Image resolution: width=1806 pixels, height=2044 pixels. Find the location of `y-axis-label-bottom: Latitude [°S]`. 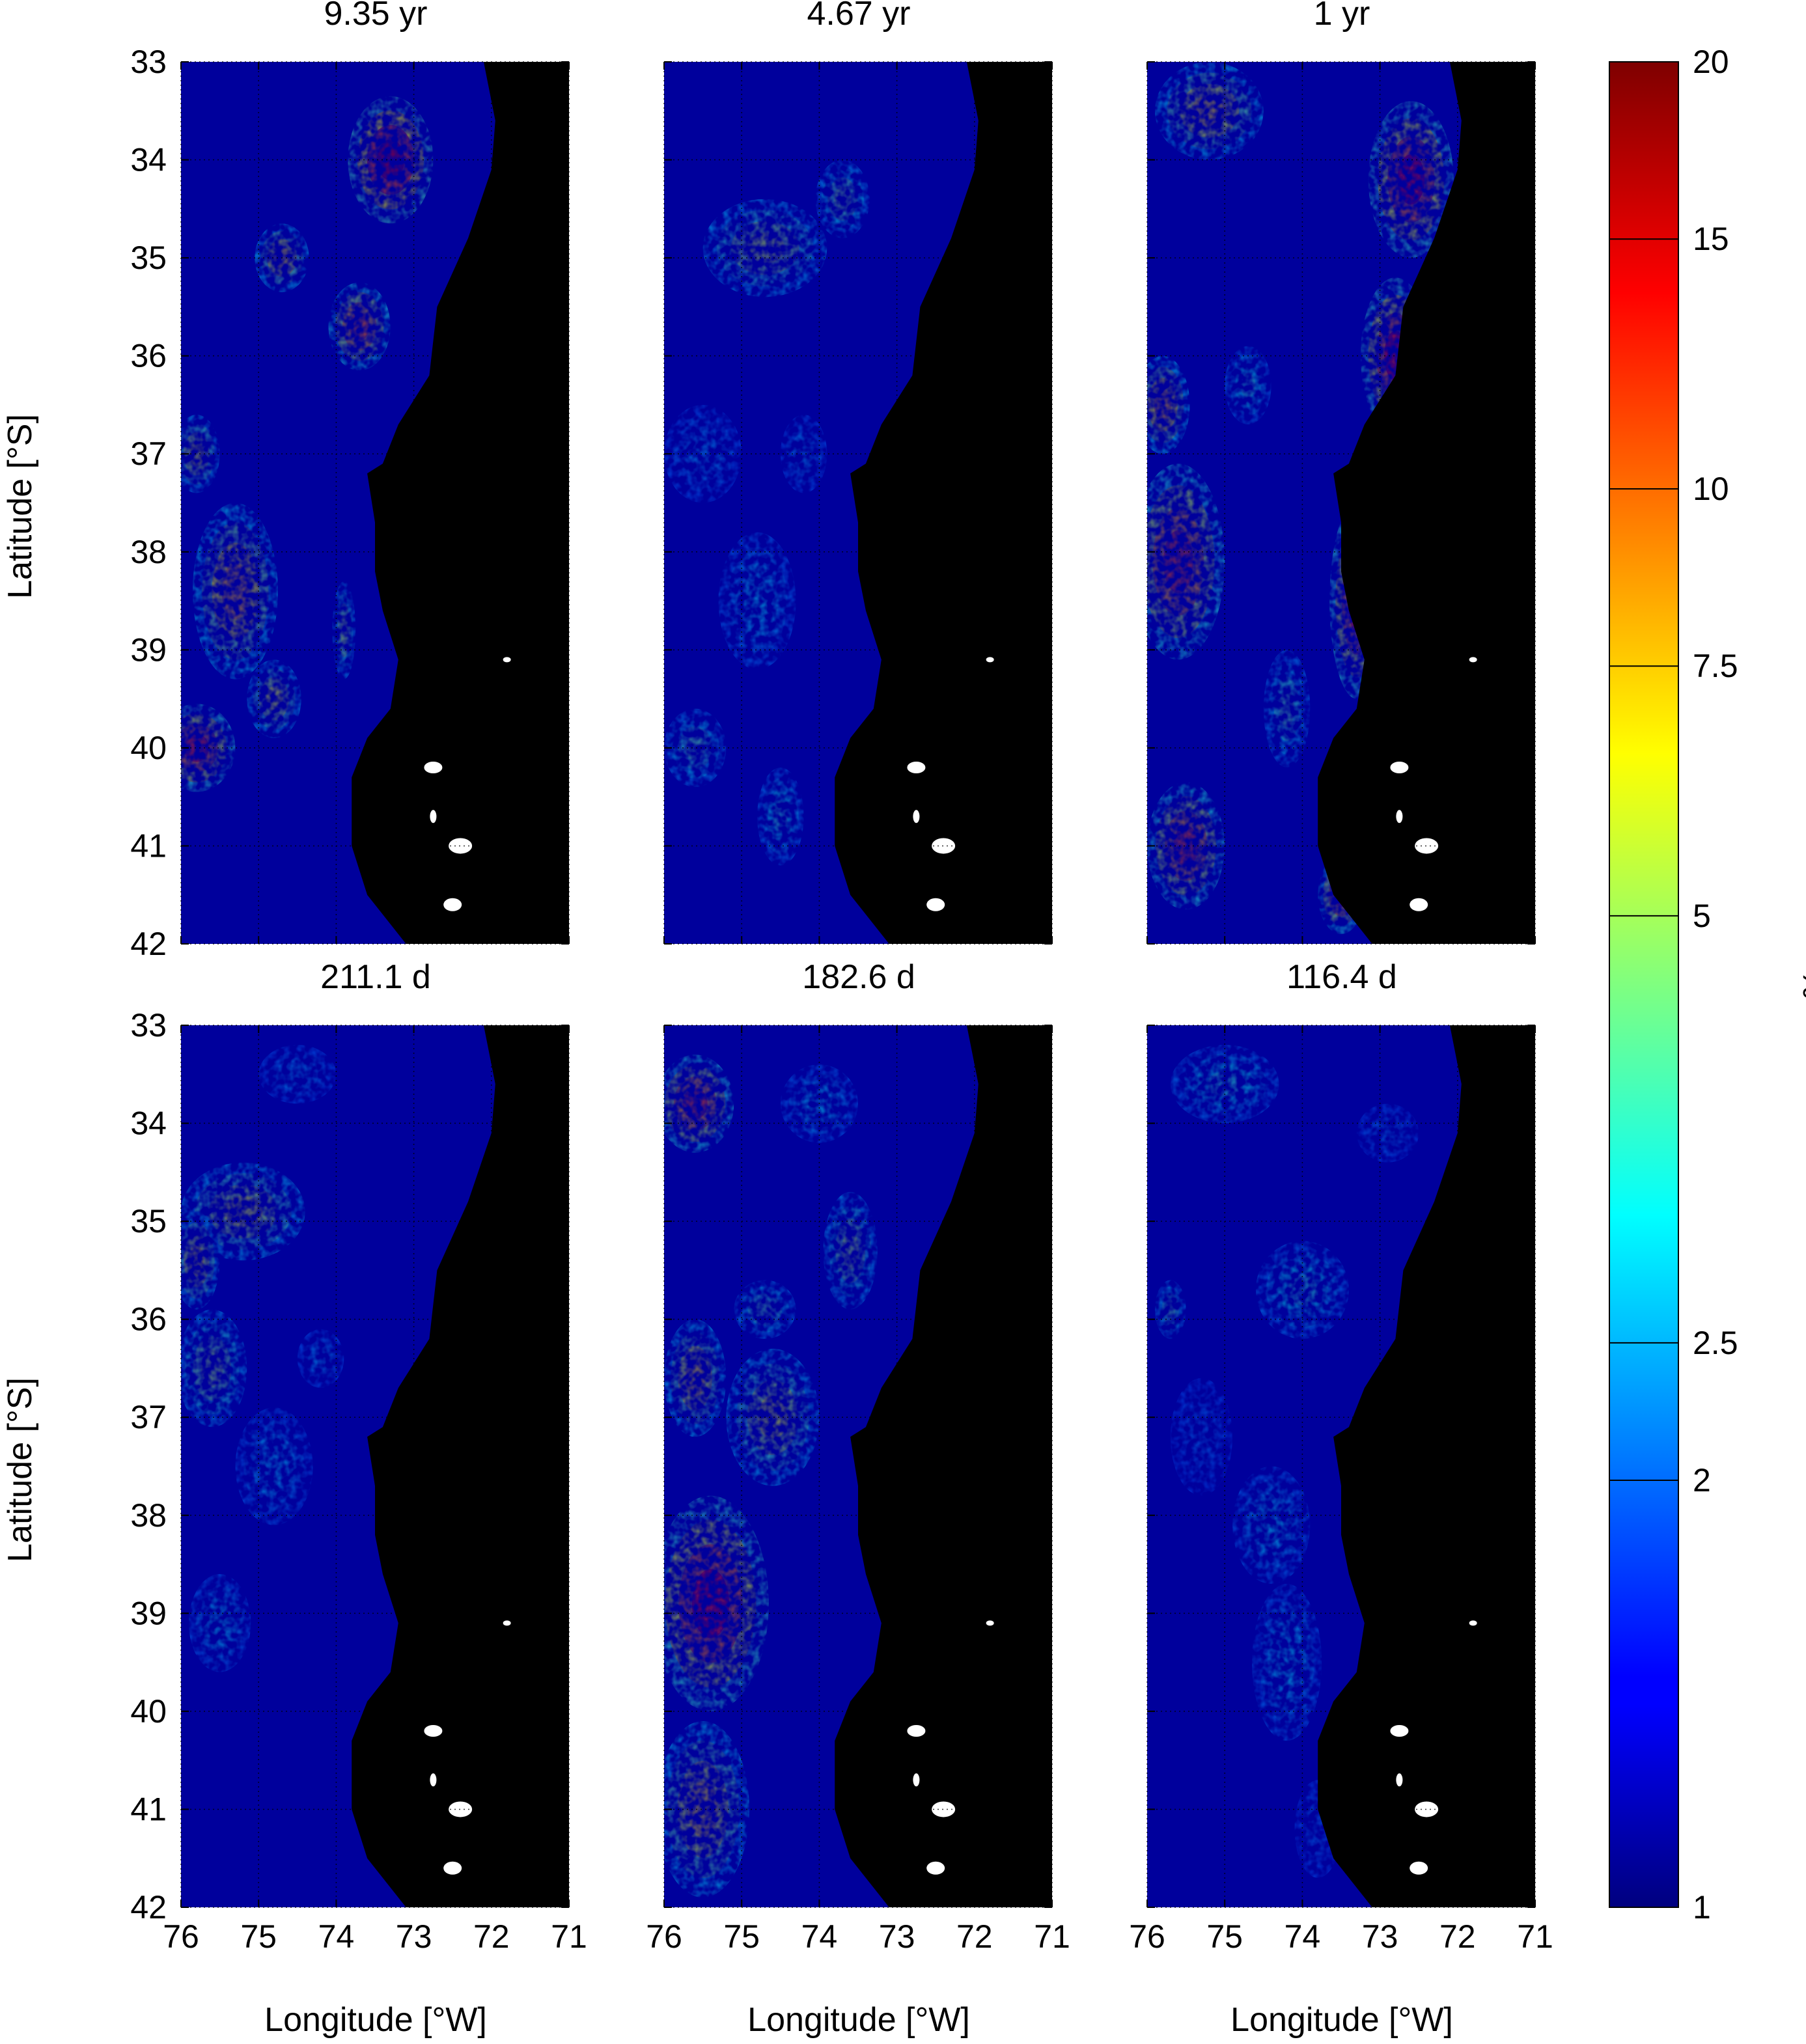

y-axis-label-bottom: Latitude [°S] is located at coordinates (20, 1469).